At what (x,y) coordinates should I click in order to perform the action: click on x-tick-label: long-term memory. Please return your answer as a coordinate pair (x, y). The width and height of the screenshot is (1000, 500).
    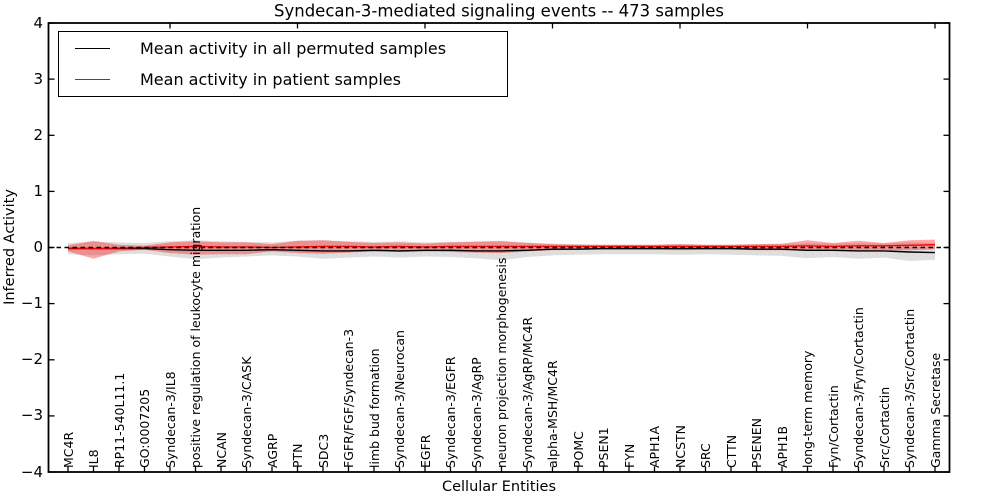
    Looking at the image, I should click on (807, 409).